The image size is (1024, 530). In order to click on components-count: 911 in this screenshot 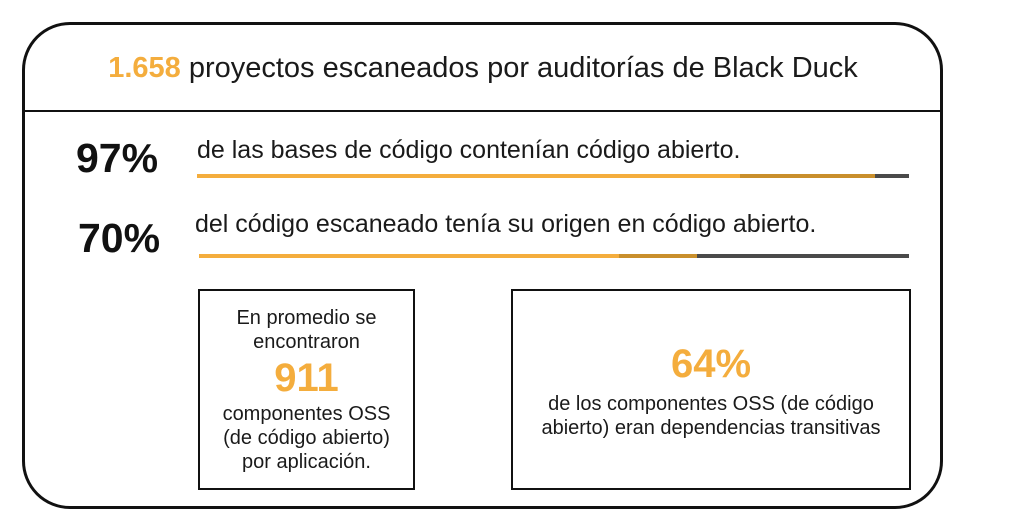, I will do `click(306, 377)`.